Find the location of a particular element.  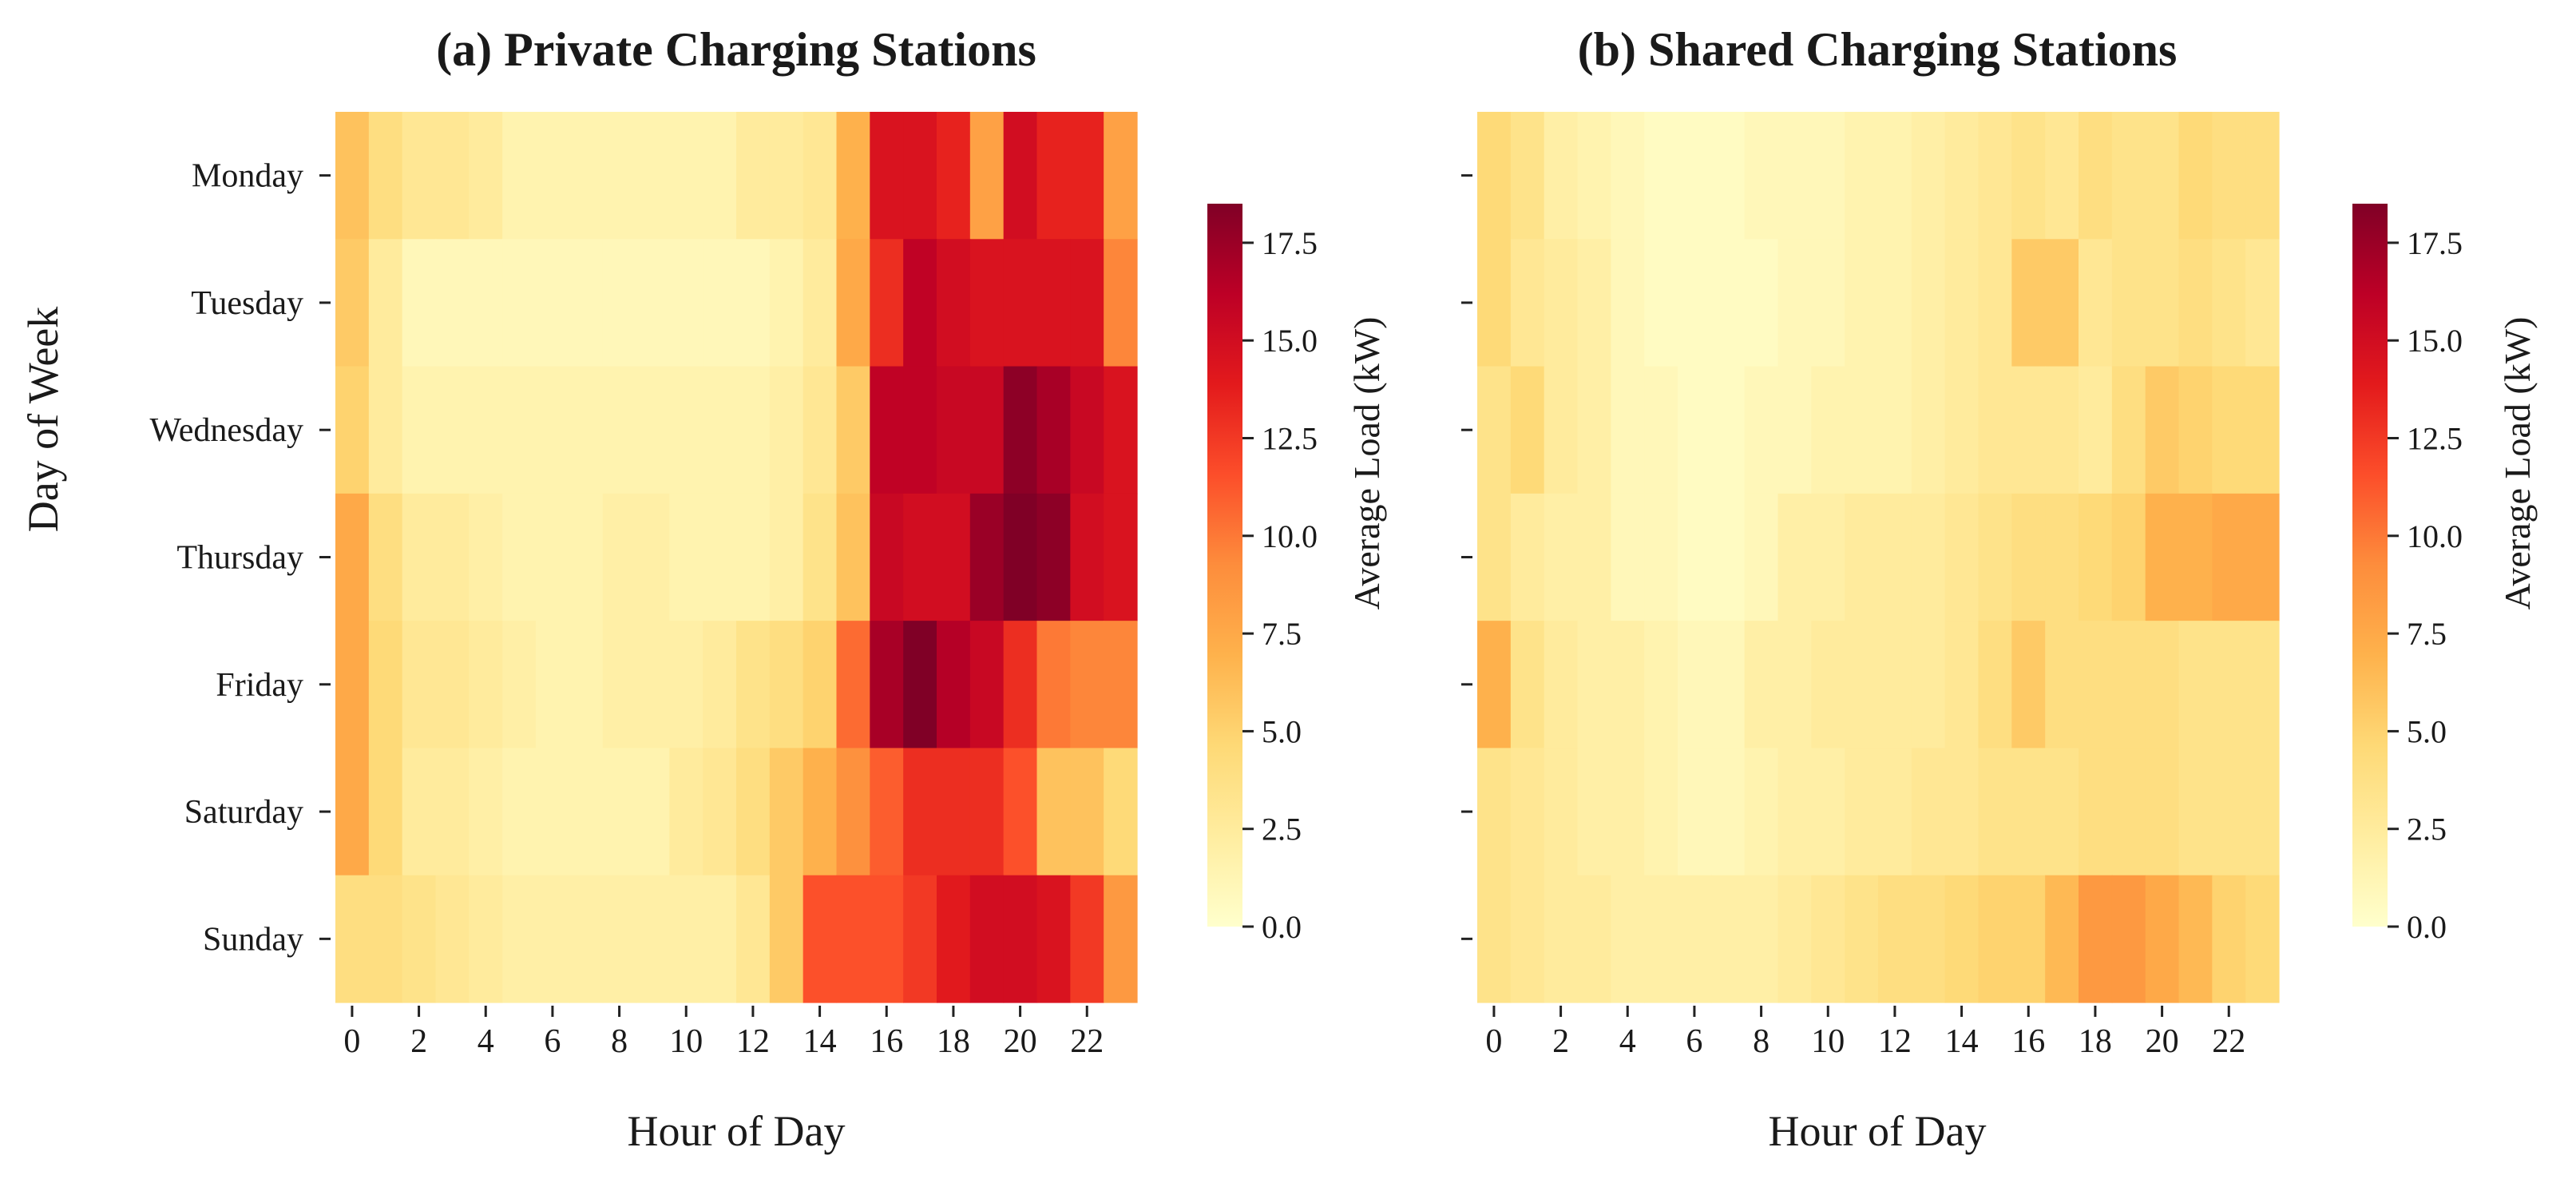

y-axis-label: Day of Week is located at coordinates (43, 420).